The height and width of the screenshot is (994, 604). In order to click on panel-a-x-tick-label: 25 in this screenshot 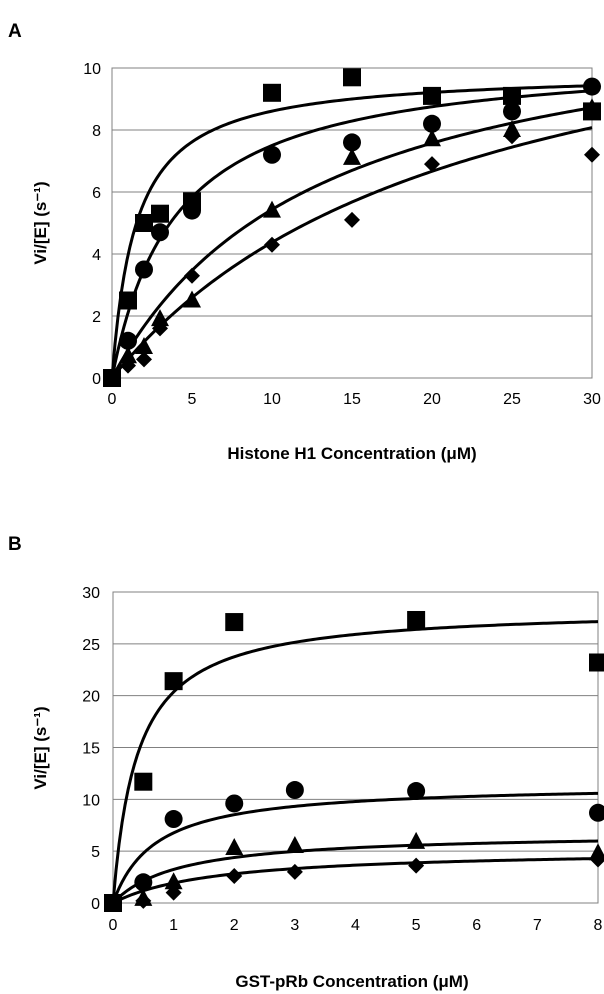, I will do `click(512, 399)`.